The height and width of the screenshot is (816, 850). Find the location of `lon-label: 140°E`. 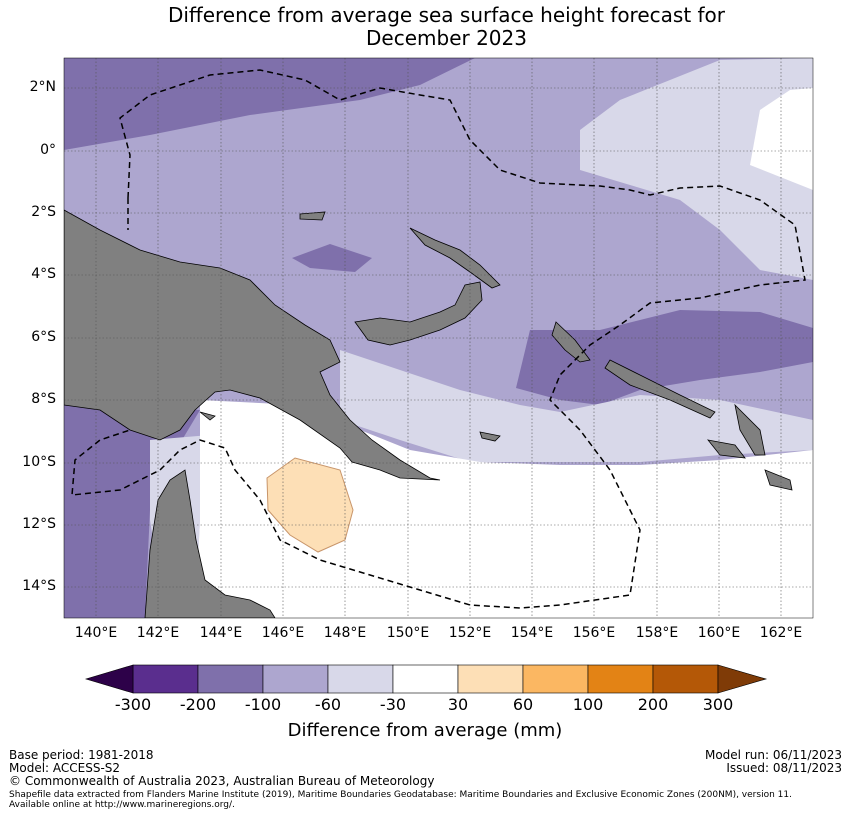

lon-label: 140°E is located at coordinates (96, 633).